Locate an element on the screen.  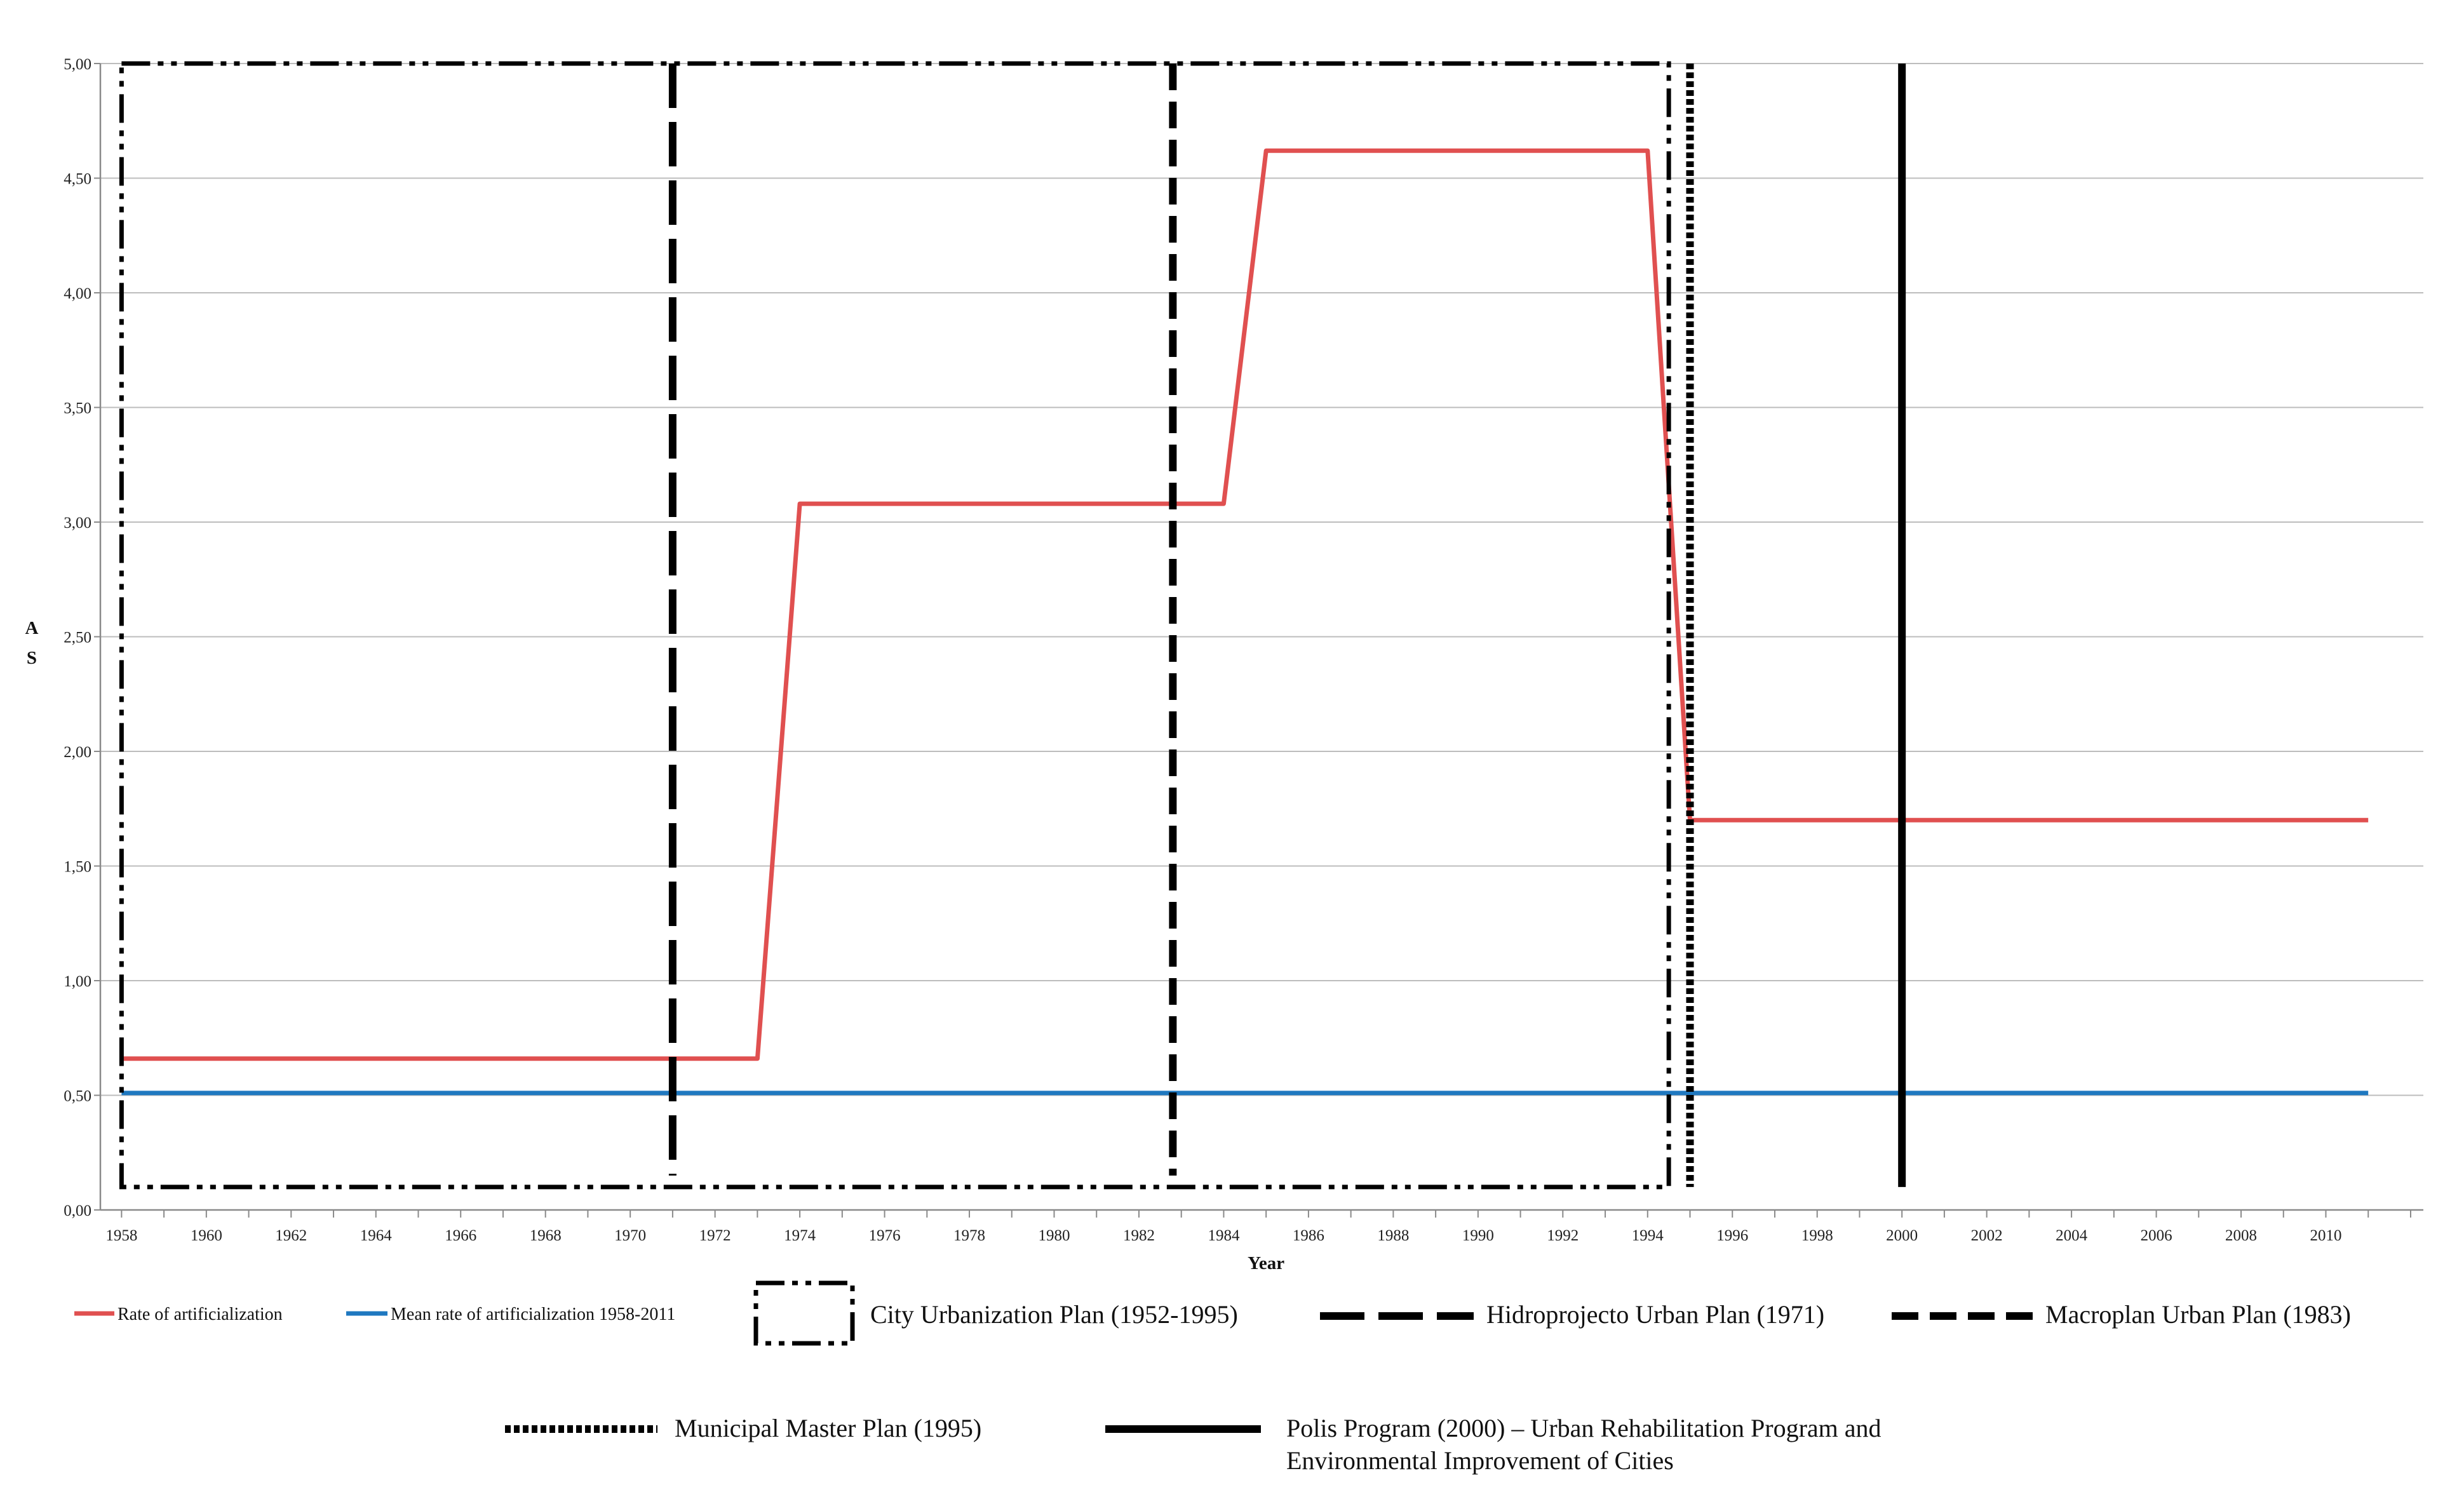
x-tick-label: 1992 is located at coordinates (1563, 1235).